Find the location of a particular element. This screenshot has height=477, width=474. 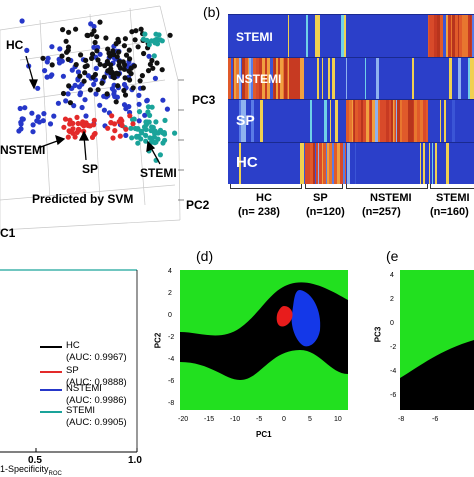

group-name: HC is located at coordinates (264, 198).